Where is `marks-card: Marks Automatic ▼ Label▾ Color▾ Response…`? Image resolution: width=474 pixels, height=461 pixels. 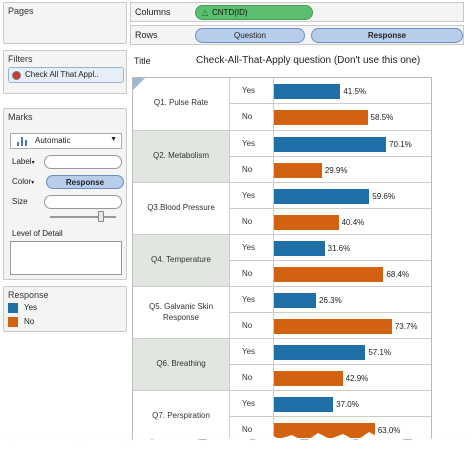
marks-card: Marks Automatic ▼ Label▾ Color▾ Response… is located at coordinates (65, 194).